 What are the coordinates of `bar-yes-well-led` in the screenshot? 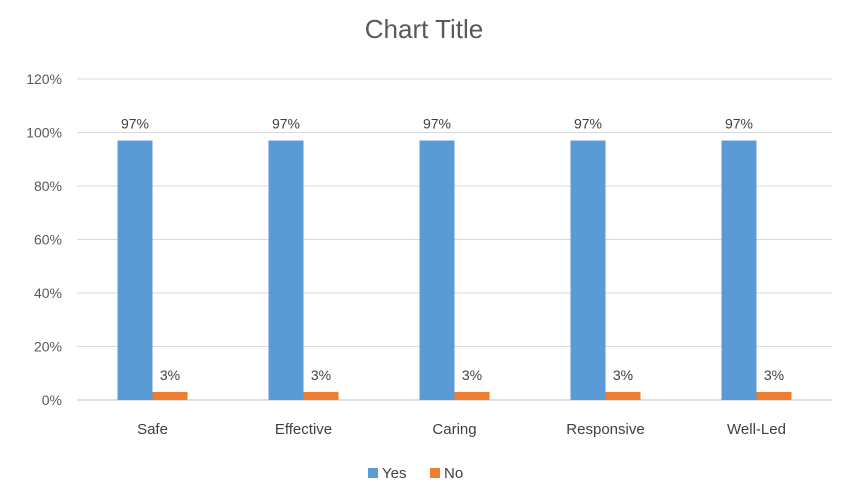 It's located at (739, 270).